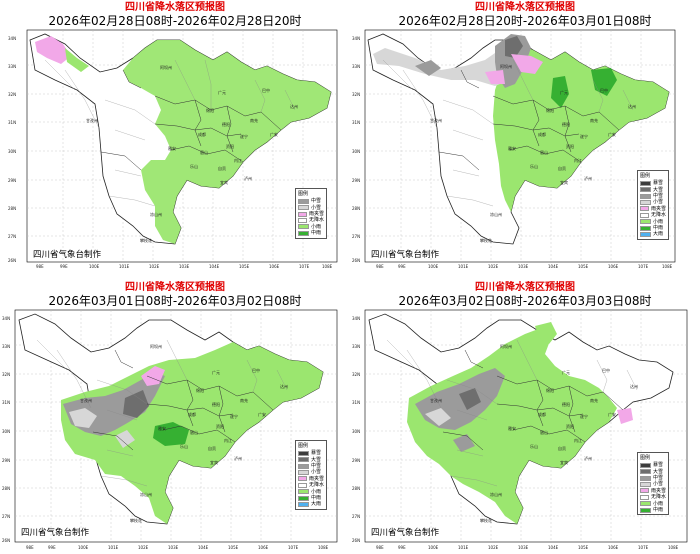 Image resolution: width=700 pixels, height=554 pixels. Describe the element at coordinates (486, 240) in the screenshot. I see `city-label: 攀枝花` at that location.